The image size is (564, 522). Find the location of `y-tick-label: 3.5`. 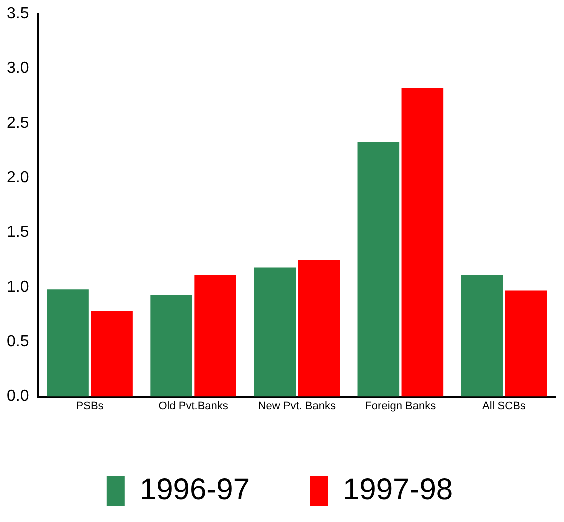

y-tick-label: 3.5 is located at coordinates (18, 13).